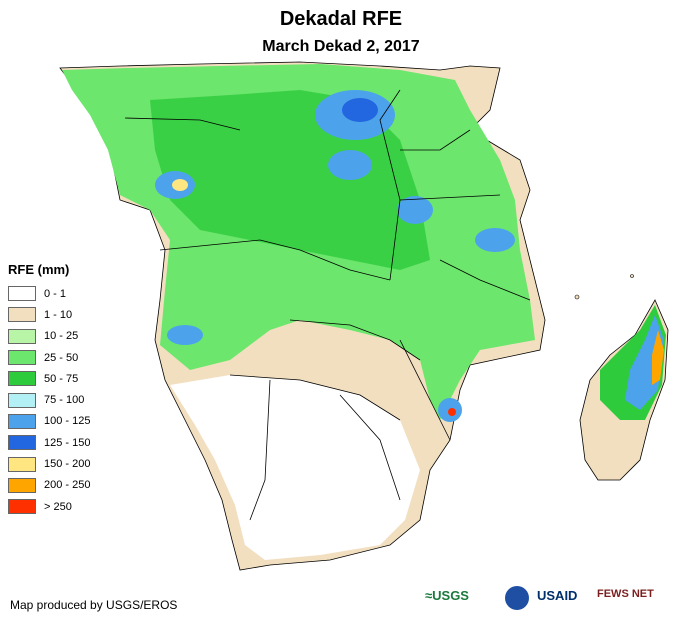 The width and height of the screenshot is (682, 624). Describe the element at coordinates (67, 442) in the screenshot. I see `legend-label: 125 - 150` at that location.